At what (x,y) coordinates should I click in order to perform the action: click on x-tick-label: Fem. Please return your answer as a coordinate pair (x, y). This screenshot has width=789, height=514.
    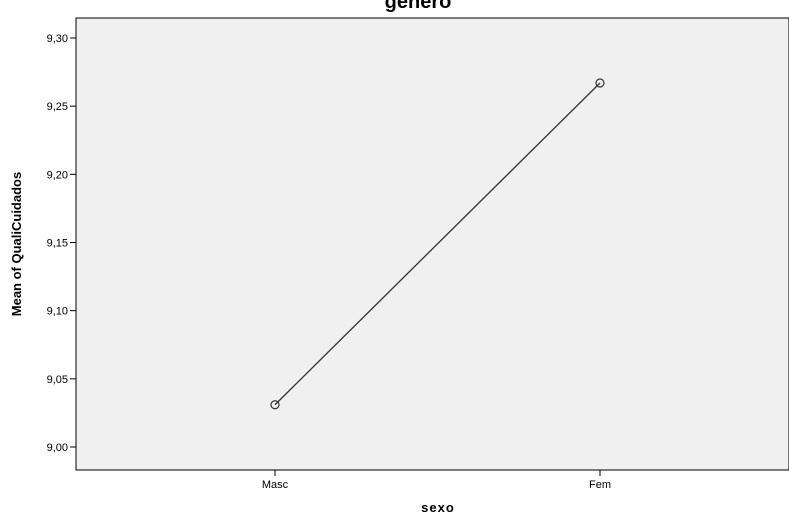
    Looking at the image, I should click on (600, 485).